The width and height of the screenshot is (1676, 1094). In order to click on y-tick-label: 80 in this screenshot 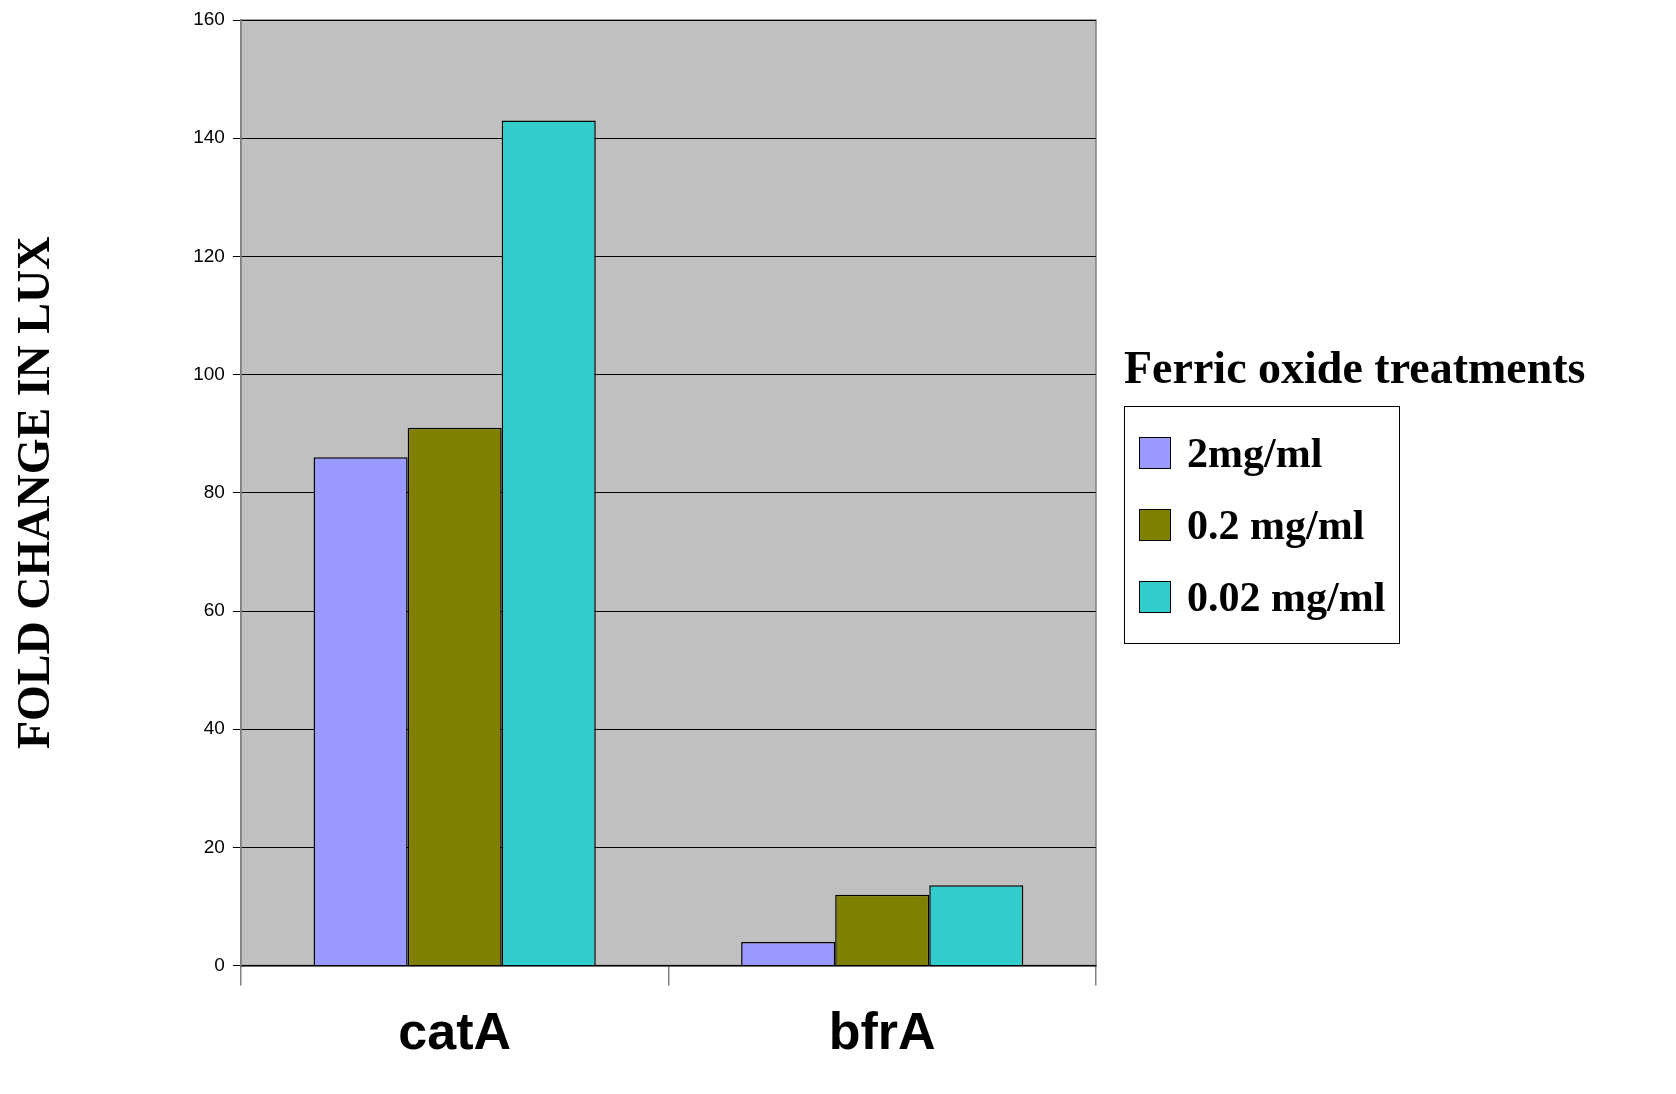, I will do `click(214, 492)`.